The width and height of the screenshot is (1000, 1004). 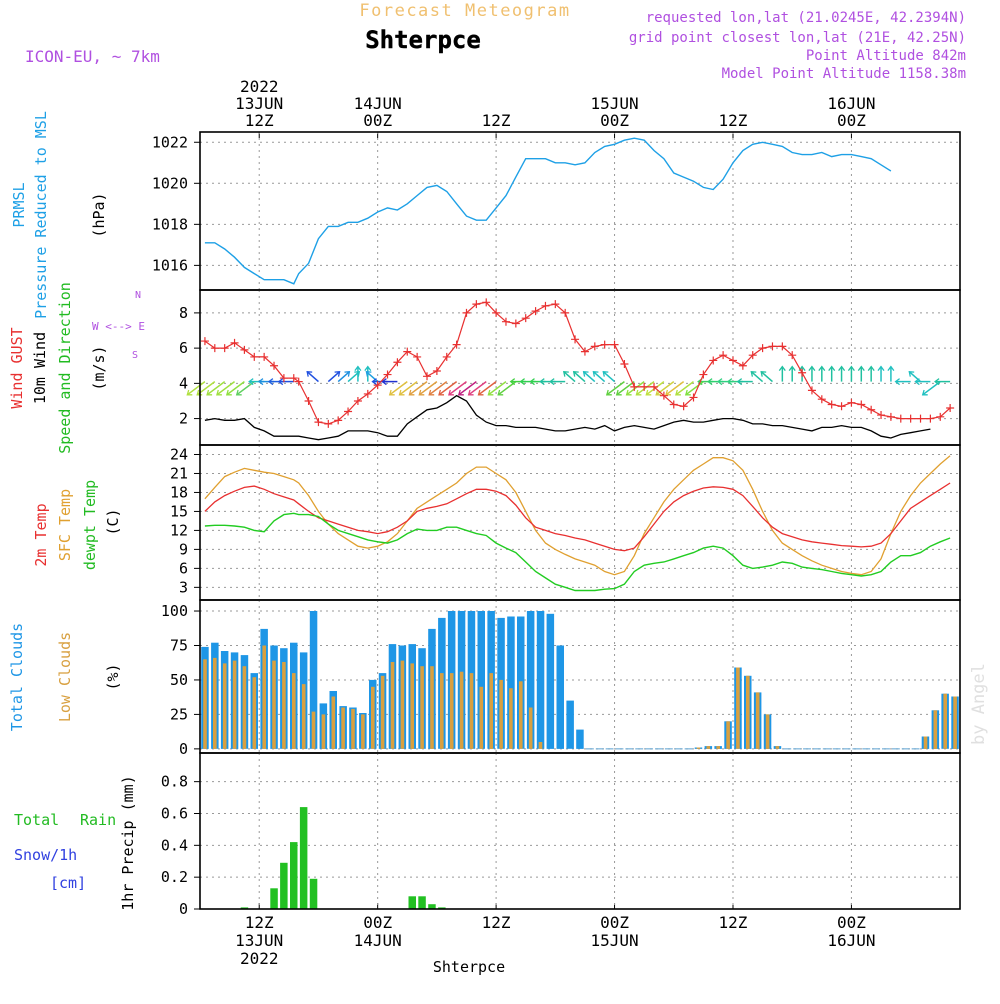 I want to click on dewpt-temp-line, so click(x=577, y=552).